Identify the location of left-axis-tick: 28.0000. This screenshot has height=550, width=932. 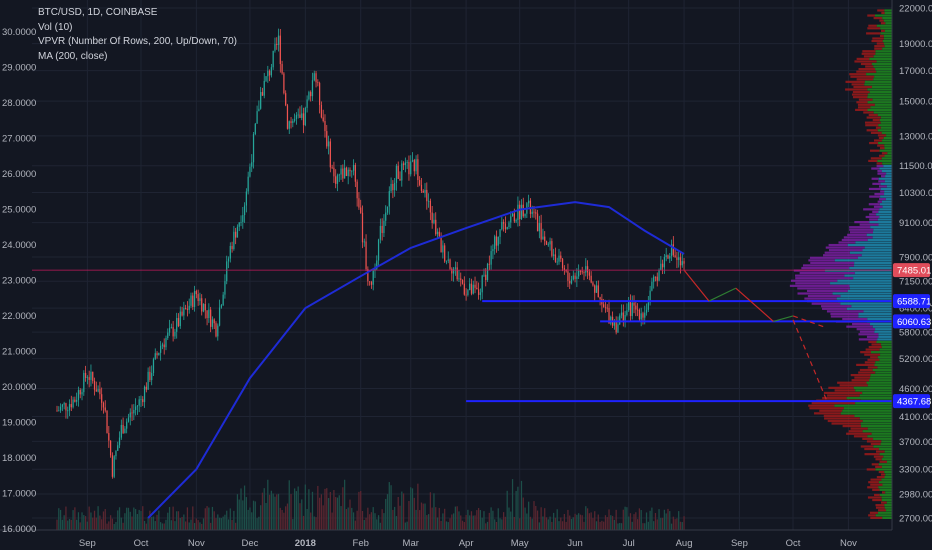
(19, 103).